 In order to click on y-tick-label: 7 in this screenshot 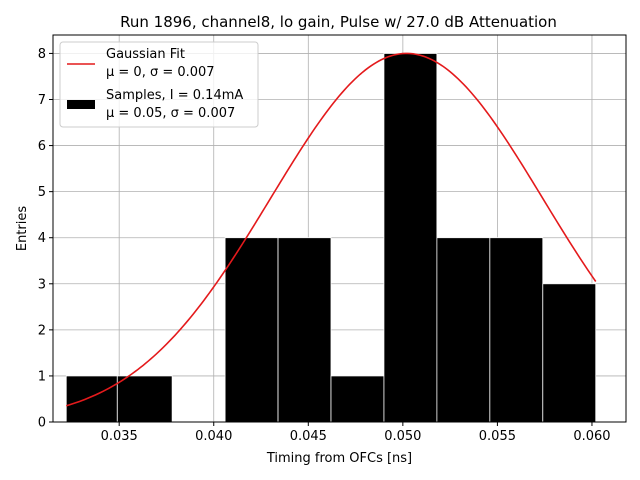, I will do `click(42, 100)`.